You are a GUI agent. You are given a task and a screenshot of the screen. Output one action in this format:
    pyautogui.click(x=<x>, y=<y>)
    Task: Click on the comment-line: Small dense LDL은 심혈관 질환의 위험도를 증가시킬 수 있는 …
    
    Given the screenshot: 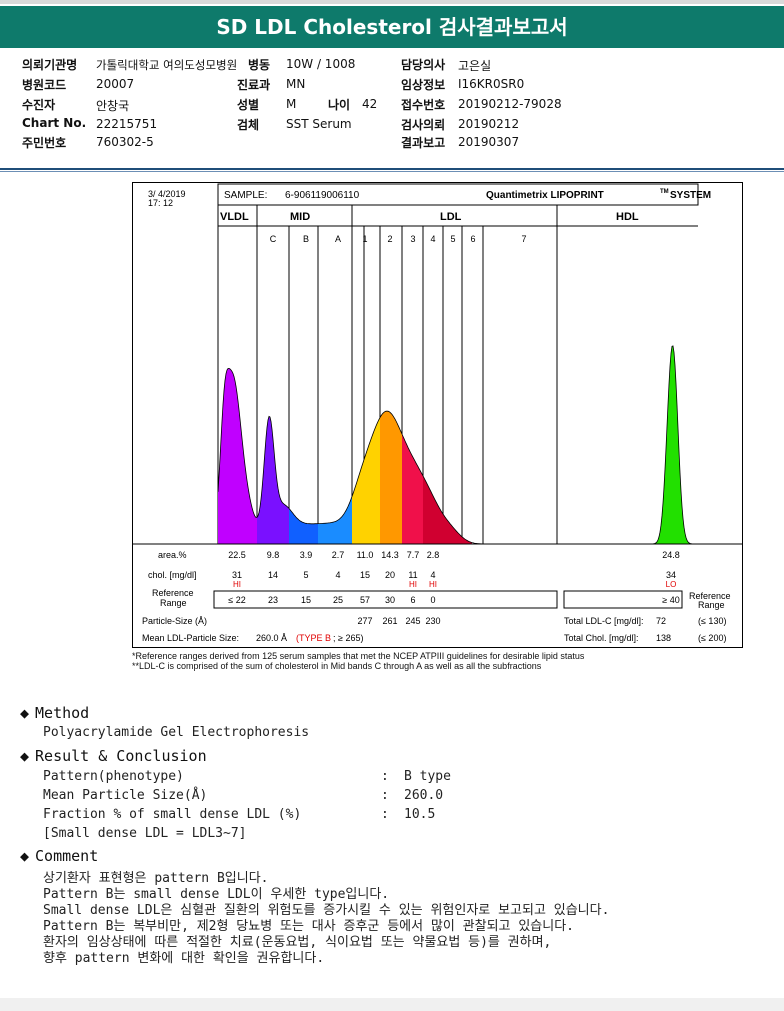 What is the action you would take?
    pyautogui.click(x=326, y=910)
    